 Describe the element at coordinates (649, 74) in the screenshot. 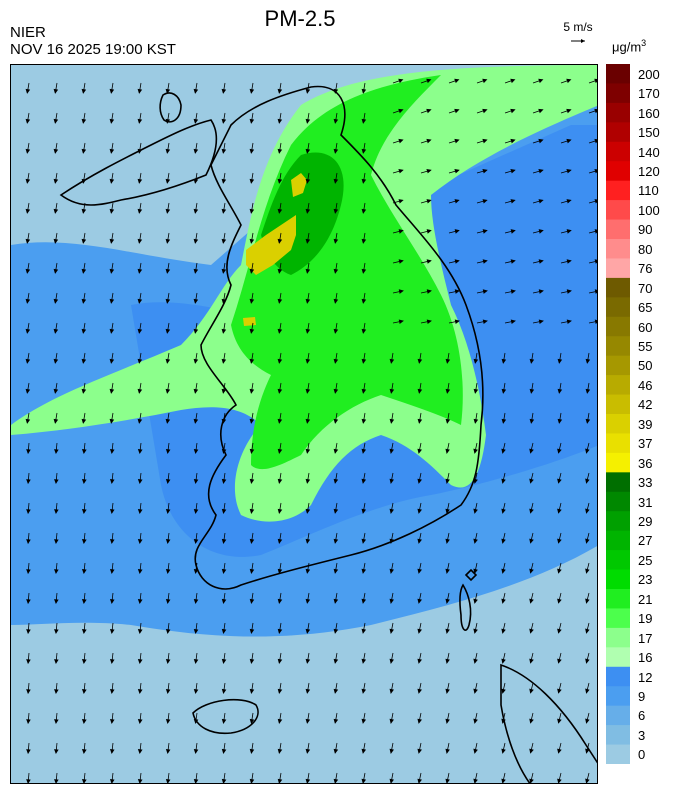

I see `colorbar-tick-label: 200` at that location.